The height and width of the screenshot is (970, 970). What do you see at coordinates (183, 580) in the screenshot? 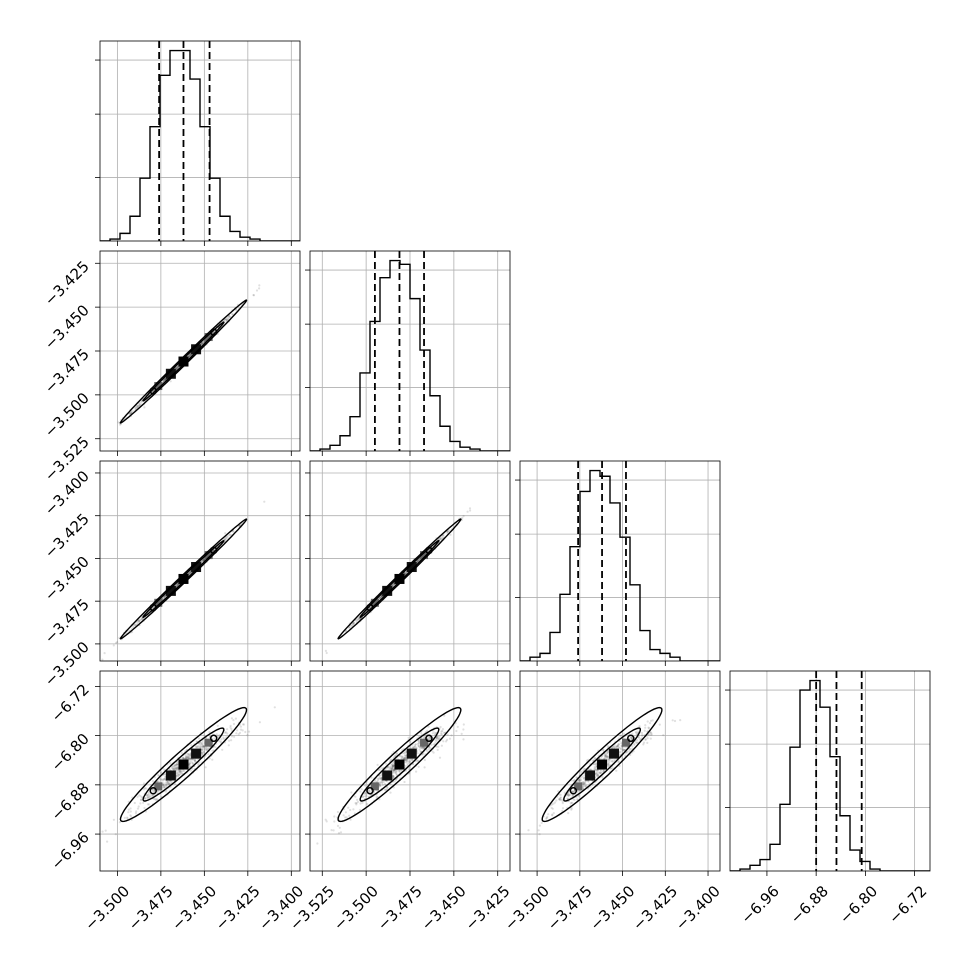
I see `panel-content` at bounding box center [183, 580].